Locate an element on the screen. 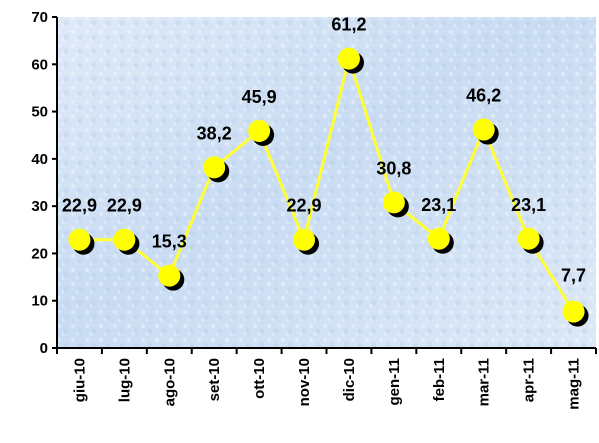 Image resolution: width=599 pixels, height=443 pixels. data-label: 7,7 is located at coordinates (573, 276).